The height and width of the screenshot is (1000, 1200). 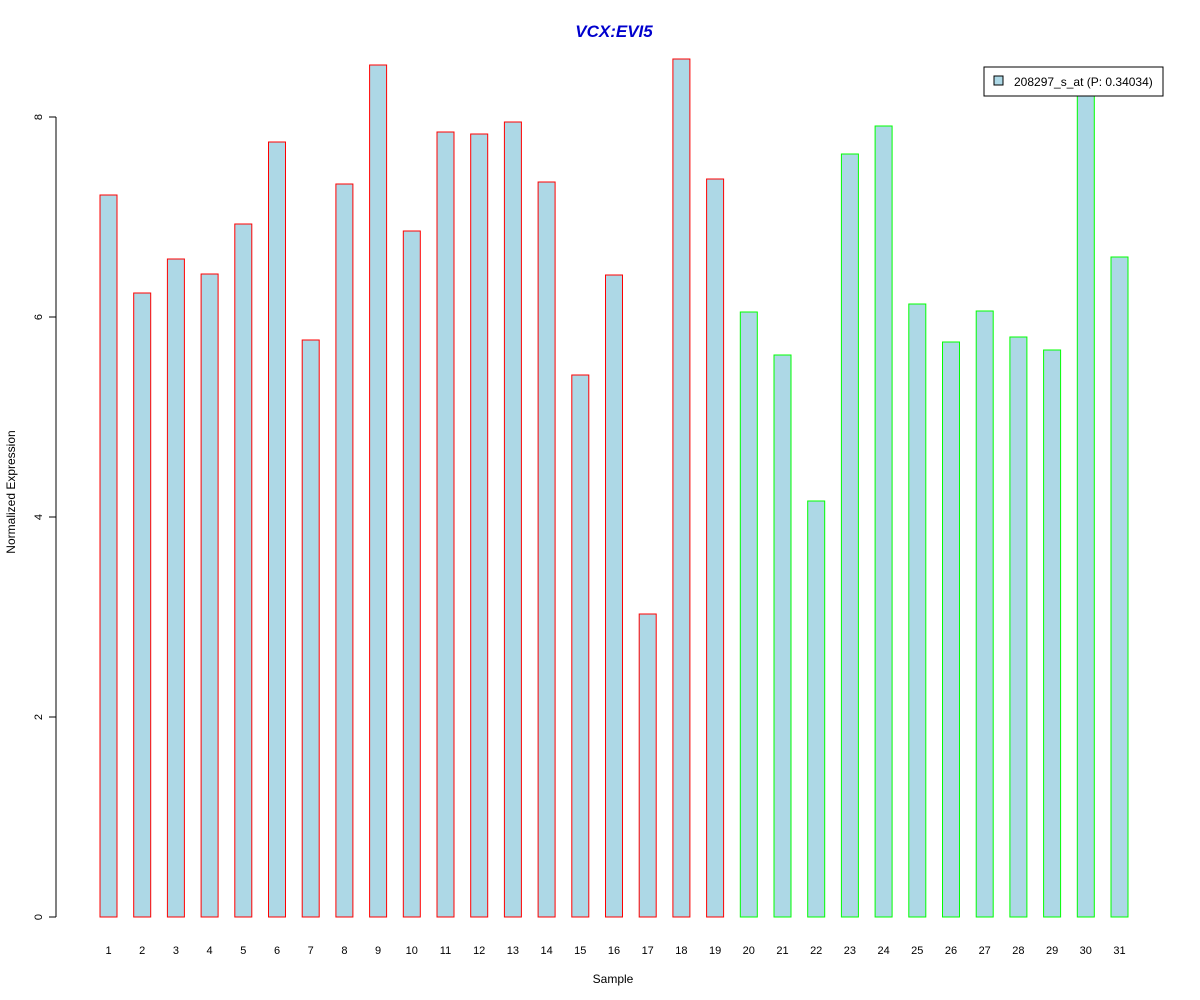 What do you see at coordinates (1086, 951) in the screenshot?
I see `x-tick-label: 30` at bounding box center [1086, 951].